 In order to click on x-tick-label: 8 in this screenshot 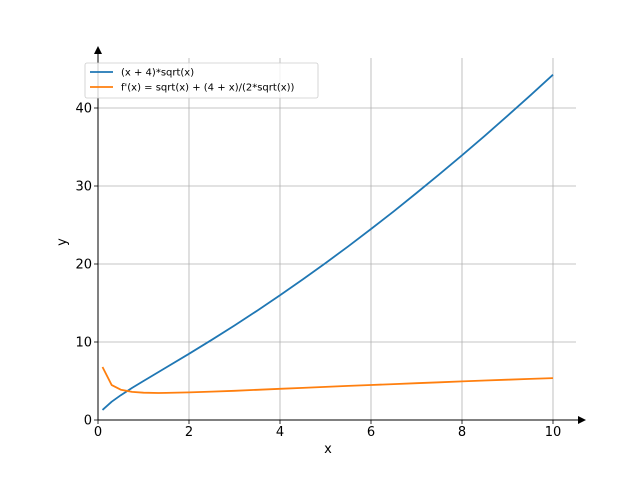, I will do `click(462, 432)`.